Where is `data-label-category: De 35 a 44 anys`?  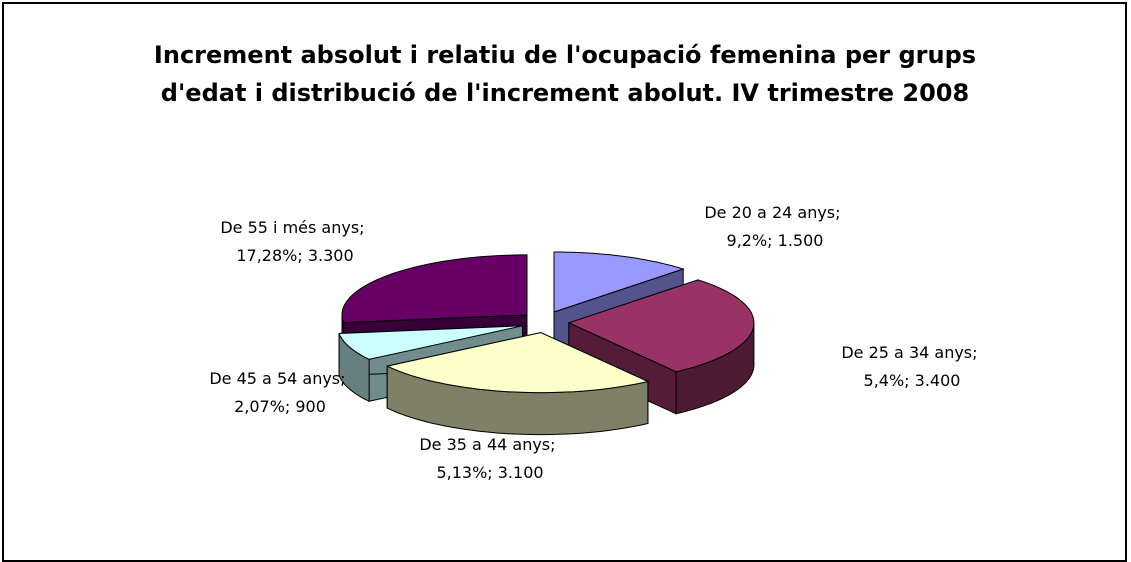
data-label-category: De 35 a 44 anys is located at coordinates (484, 444).